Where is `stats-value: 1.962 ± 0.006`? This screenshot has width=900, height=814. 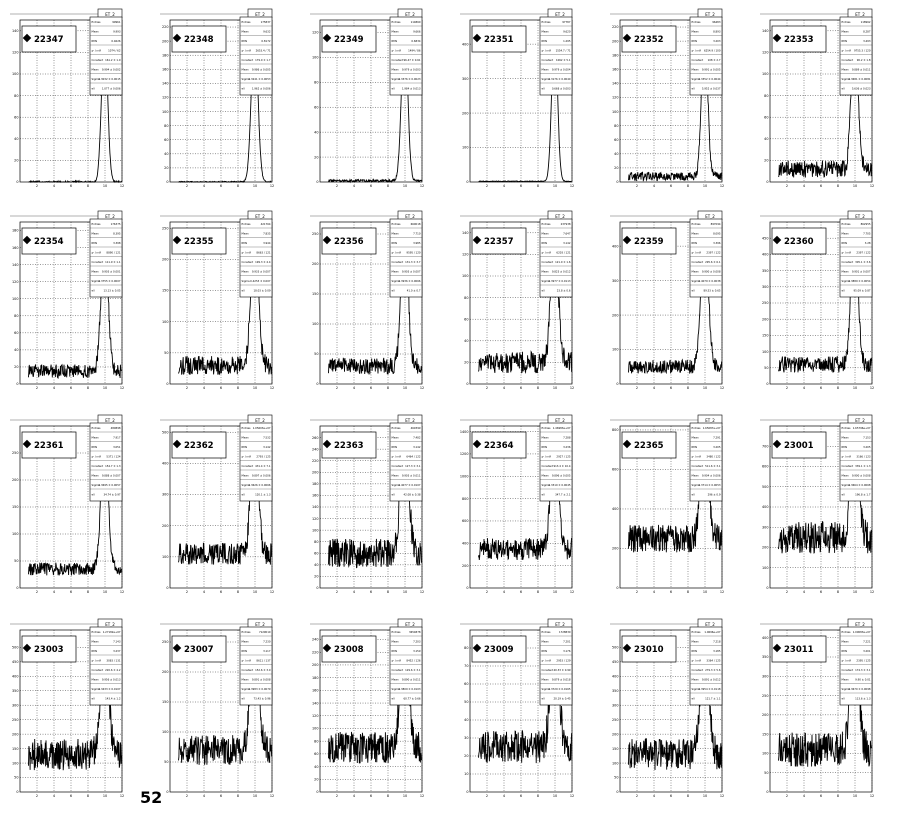 stats-value: 1.962 ± 0.006 is located at coordinates (261, 89).